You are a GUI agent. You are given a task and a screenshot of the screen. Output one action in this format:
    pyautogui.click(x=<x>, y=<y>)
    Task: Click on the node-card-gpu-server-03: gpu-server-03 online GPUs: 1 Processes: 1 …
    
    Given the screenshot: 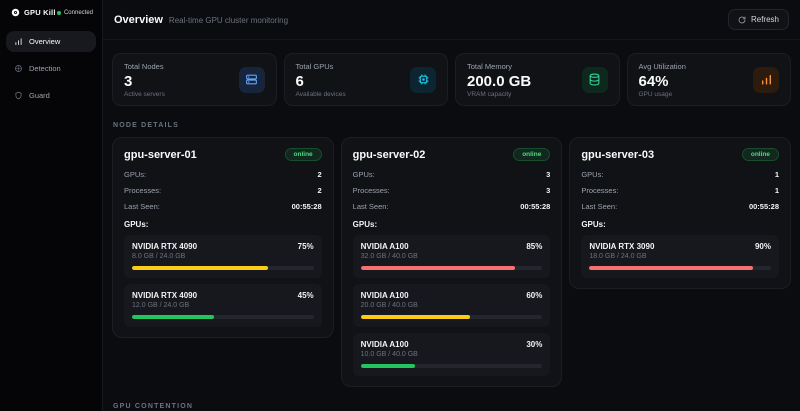 What is the action you would take?
    pyautogui.click(x=680, y=213)
    